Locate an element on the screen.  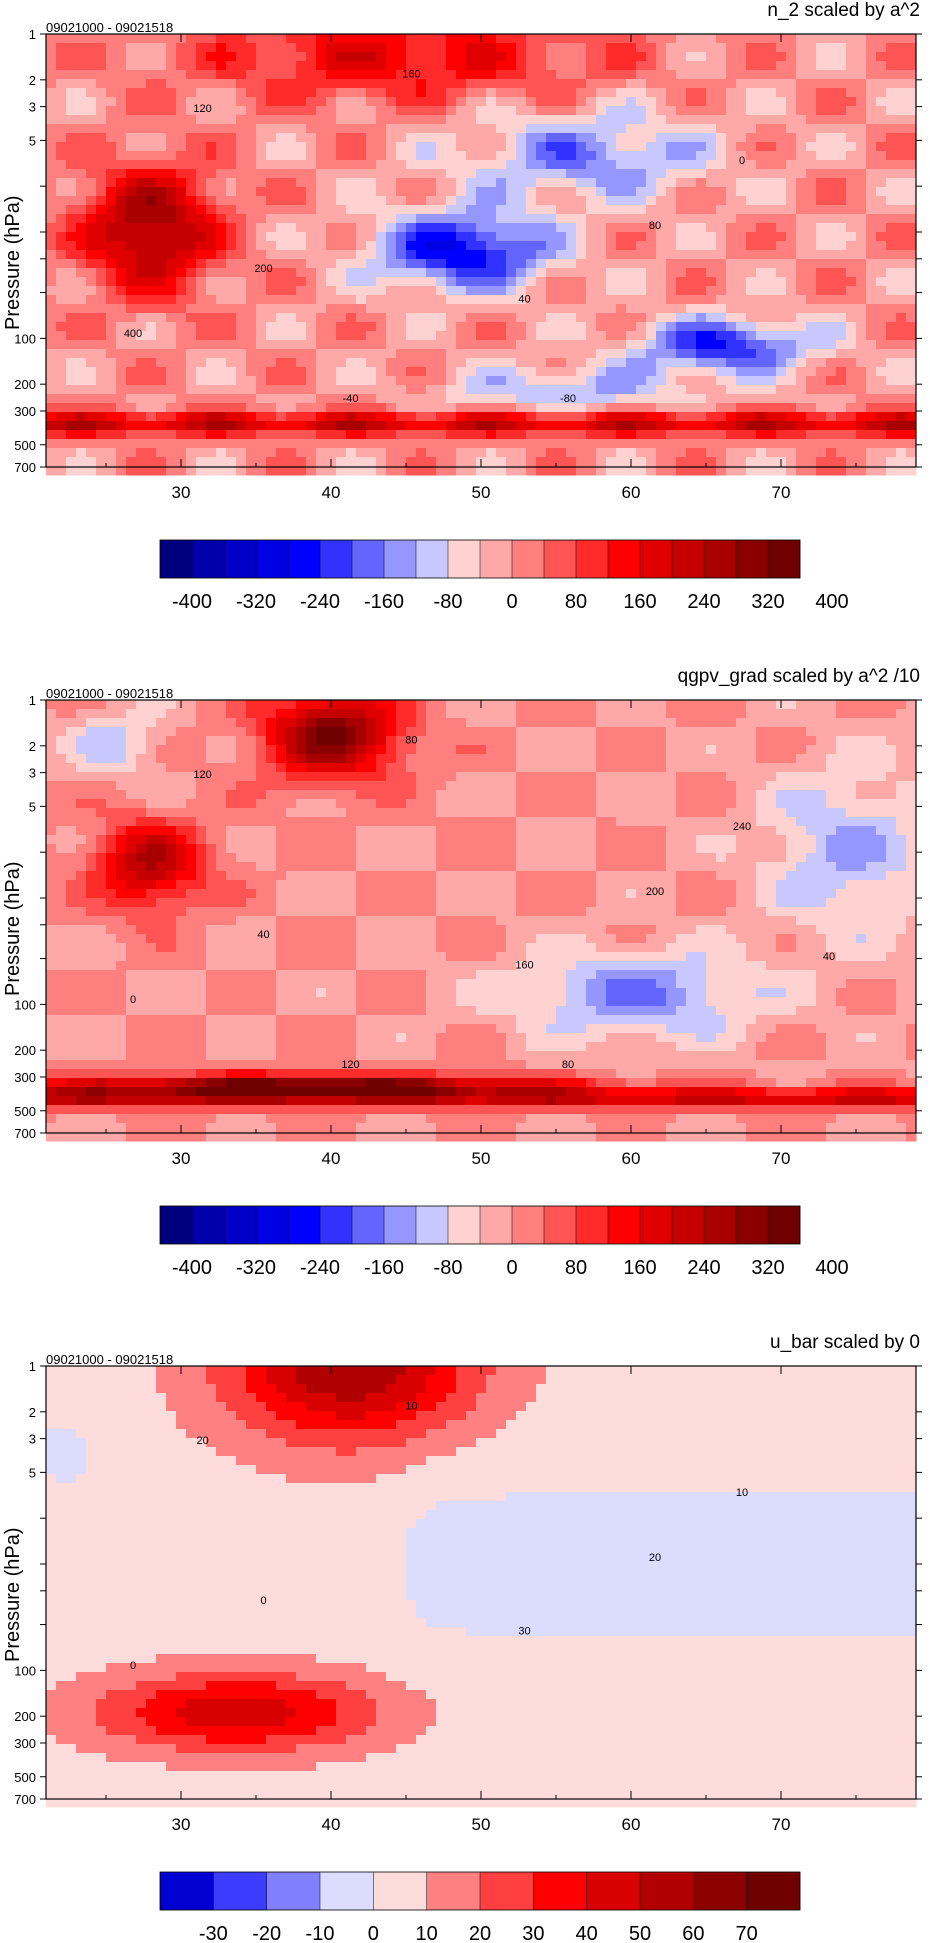
contour-label: -80 is located at coordinates (568, 399).